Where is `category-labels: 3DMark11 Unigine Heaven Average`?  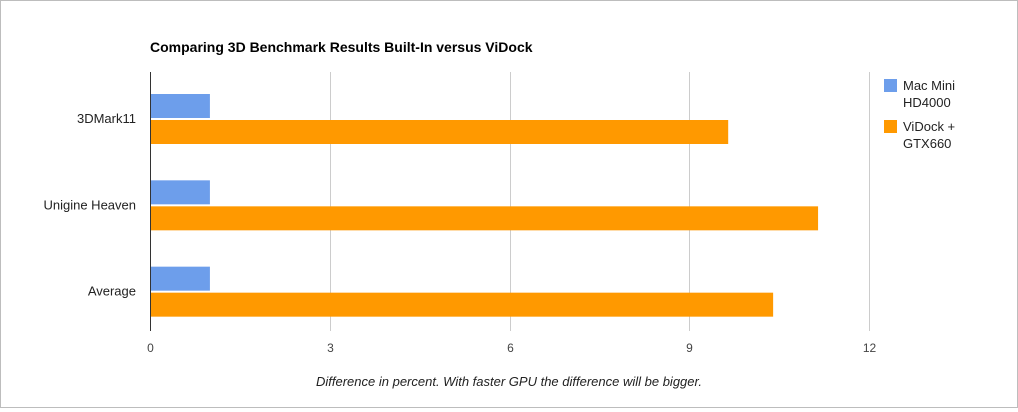 category-labels: 3DMark11 Unigine Heaven Average is located at coordinates (89, 205).